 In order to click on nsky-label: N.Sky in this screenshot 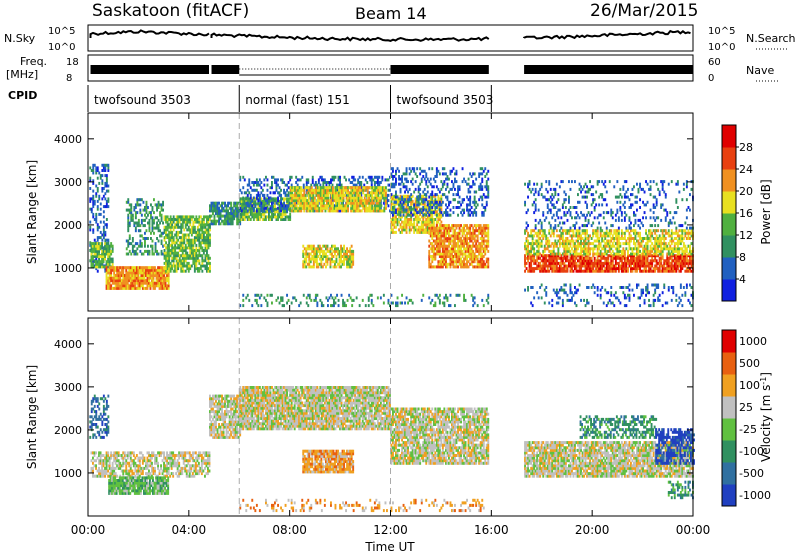, I will do `click(20, 38)`.